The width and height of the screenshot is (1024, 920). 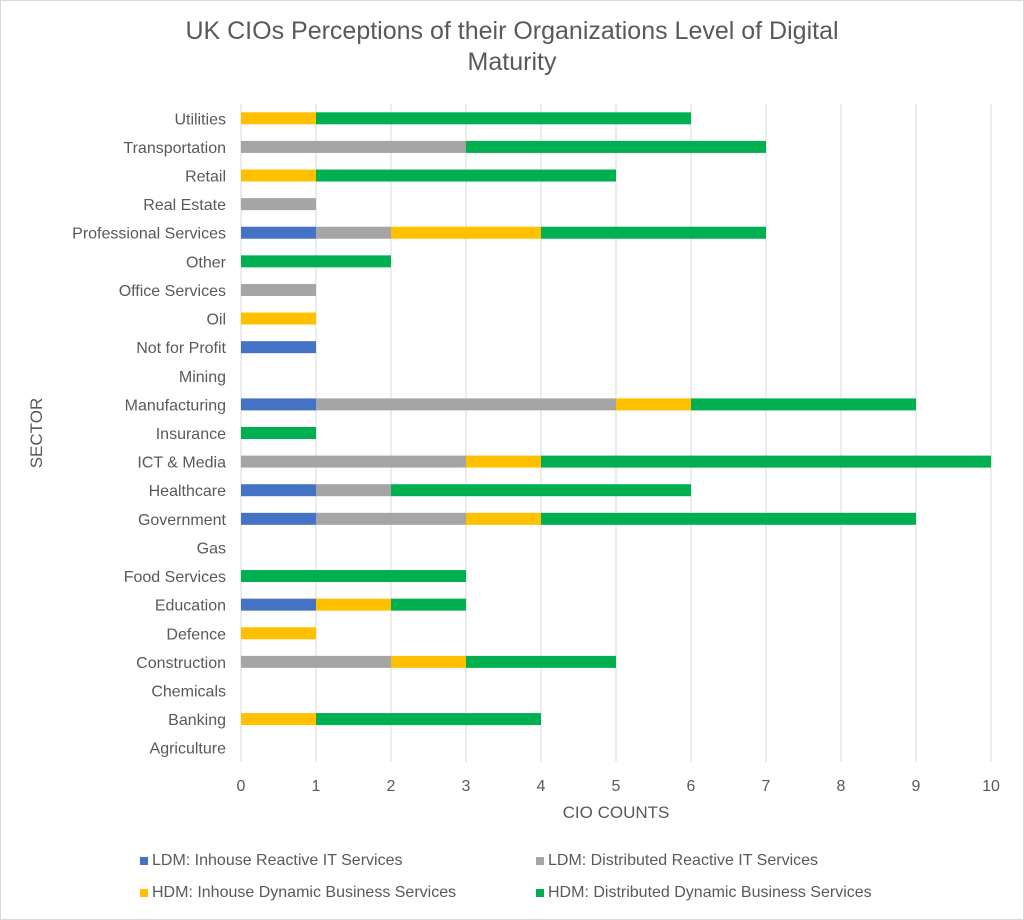 I want to click on x-tick-label: 10, so click(x=991, y=786).